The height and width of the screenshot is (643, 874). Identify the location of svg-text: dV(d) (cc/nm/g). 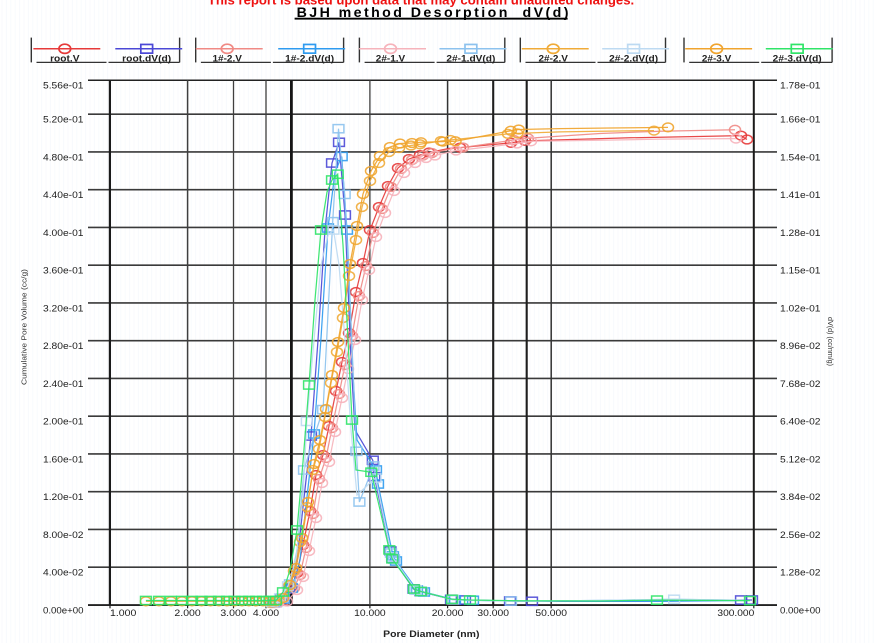
(830, 341).